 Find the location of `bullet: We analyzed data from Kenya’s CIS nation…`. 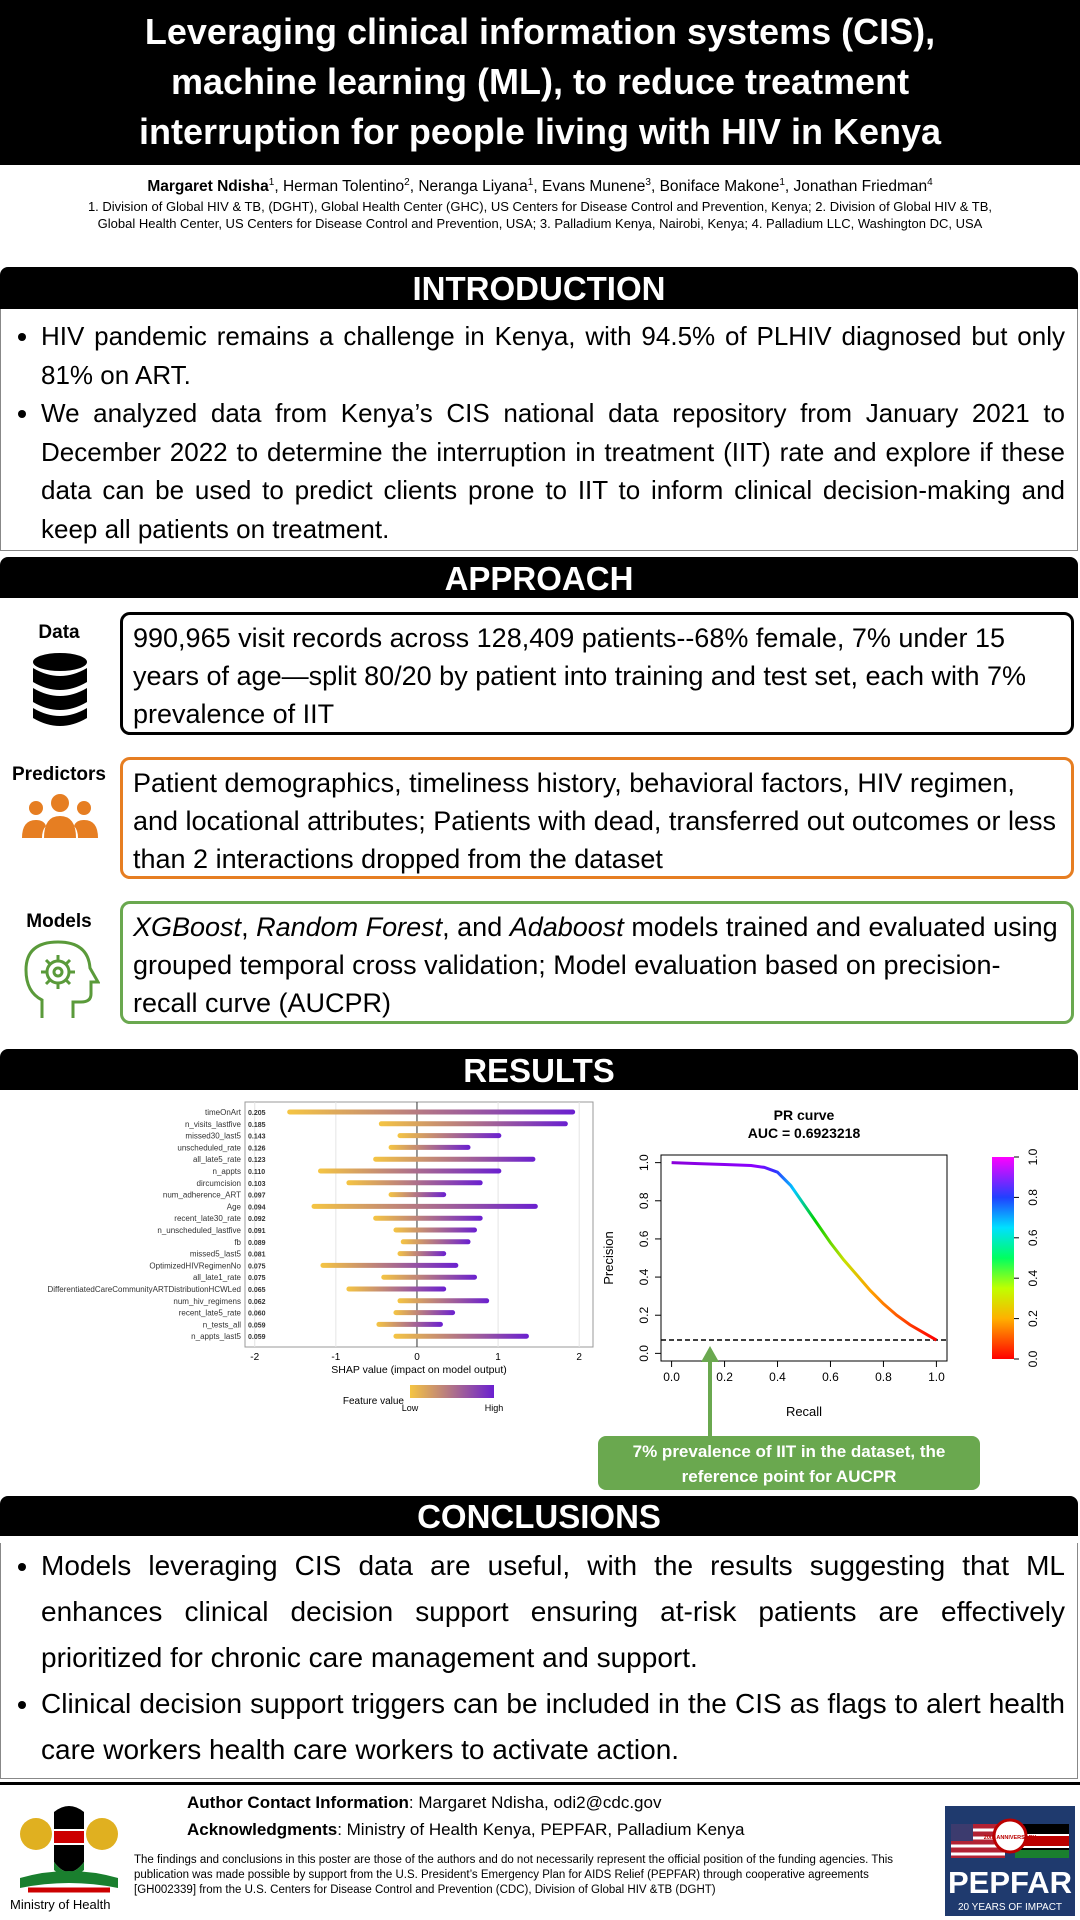

bullet: We analyzed data from Kenya’s CIS nation… is located at coordinates (553, 471).